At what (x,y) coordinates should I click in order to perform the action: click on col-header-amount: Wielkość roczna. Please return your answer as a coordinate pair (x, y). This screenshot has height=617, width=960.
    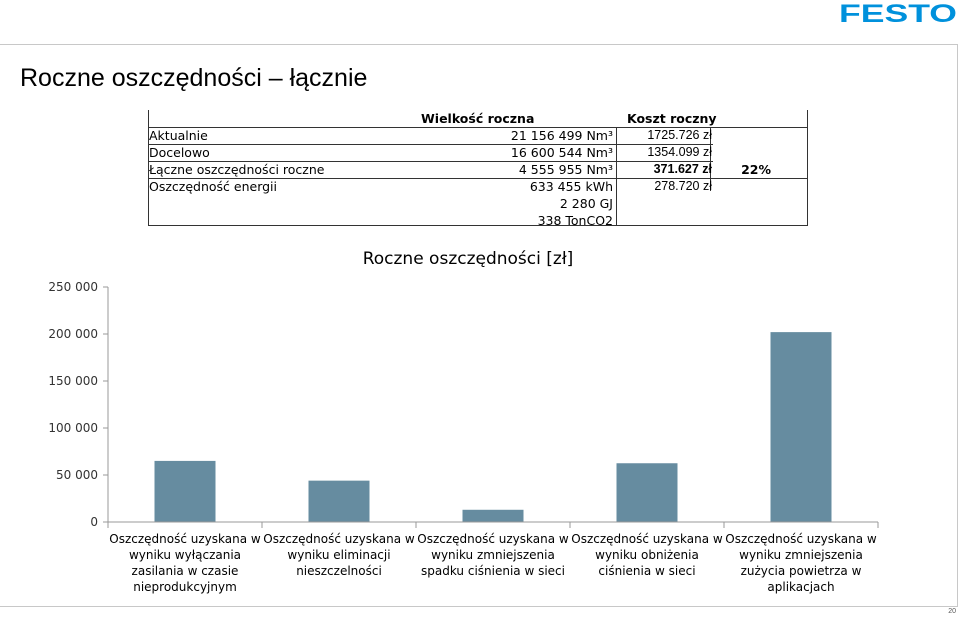
    Looking at the image, I should click on (478, 118).